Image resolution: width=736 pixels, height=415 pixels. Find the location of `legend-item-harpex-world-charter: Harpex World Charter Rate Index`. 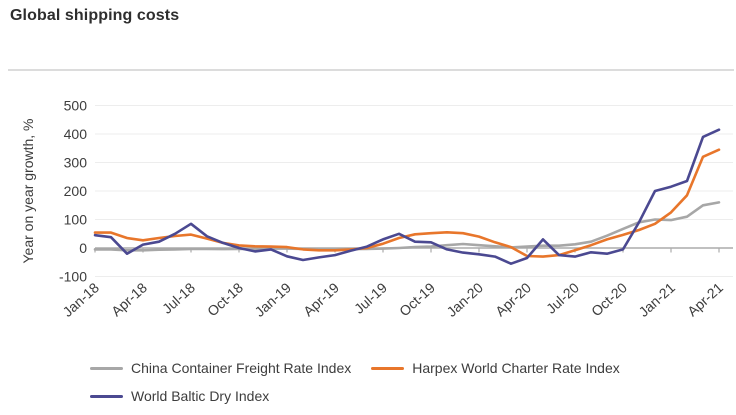

legend-item-harpex-world-charter: Harpex World Charter Rate Index is located at coordinates (495, 368).